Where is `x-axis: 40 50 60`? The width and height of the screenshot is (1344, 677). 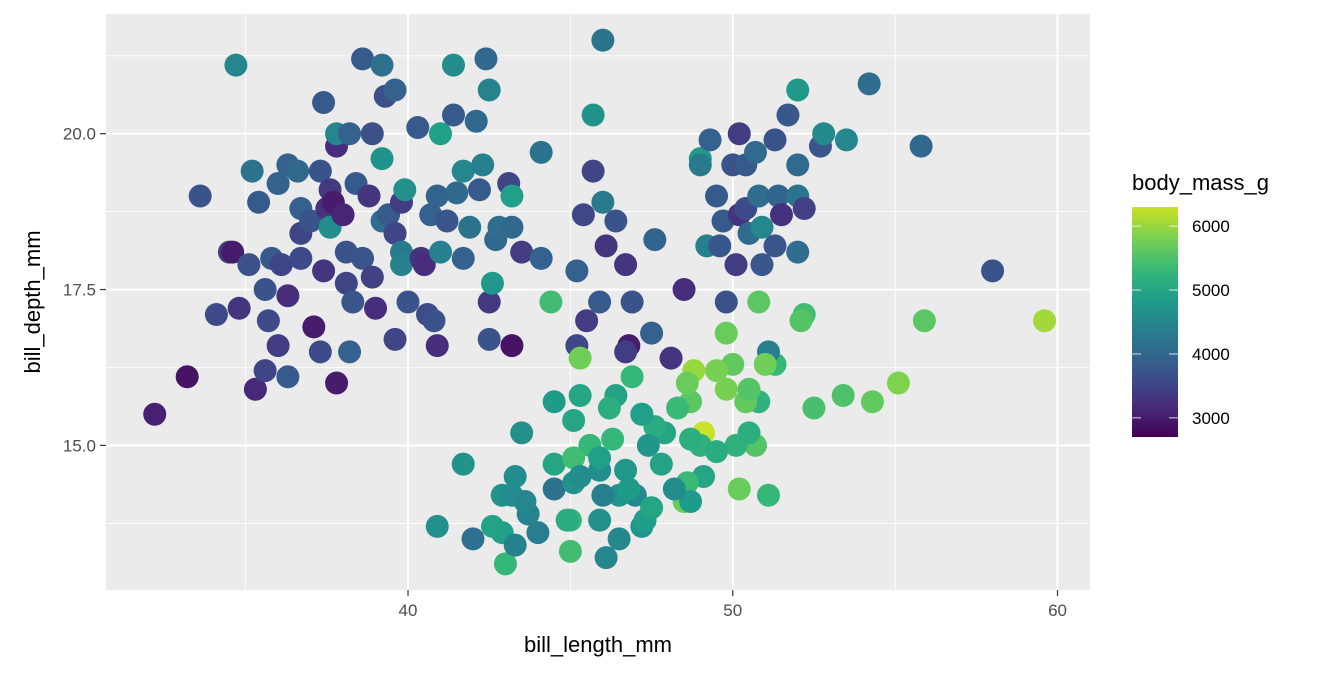
x-axis: 40 50 60 is located at coordinates (733, 605).